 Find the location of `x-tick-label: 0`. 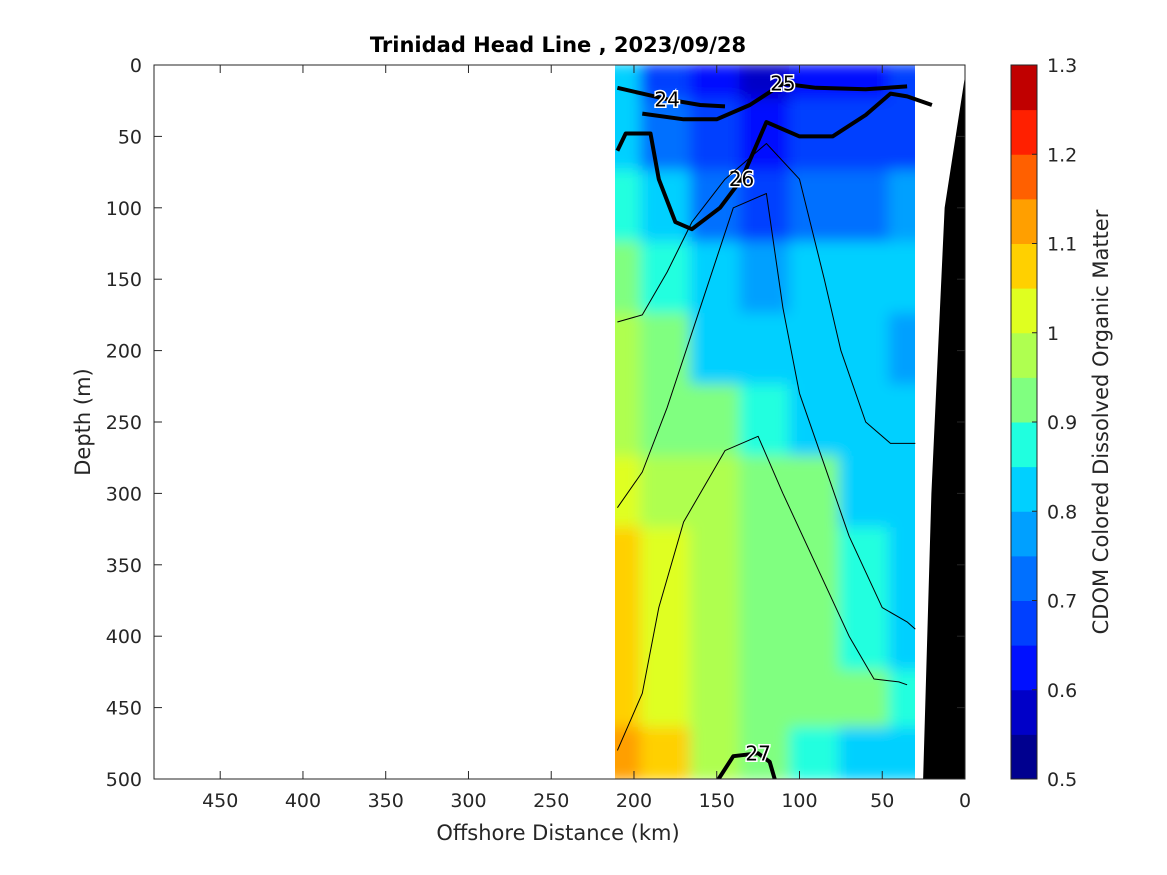

x-tick-label: 0 is located at coordinates (965, 801).